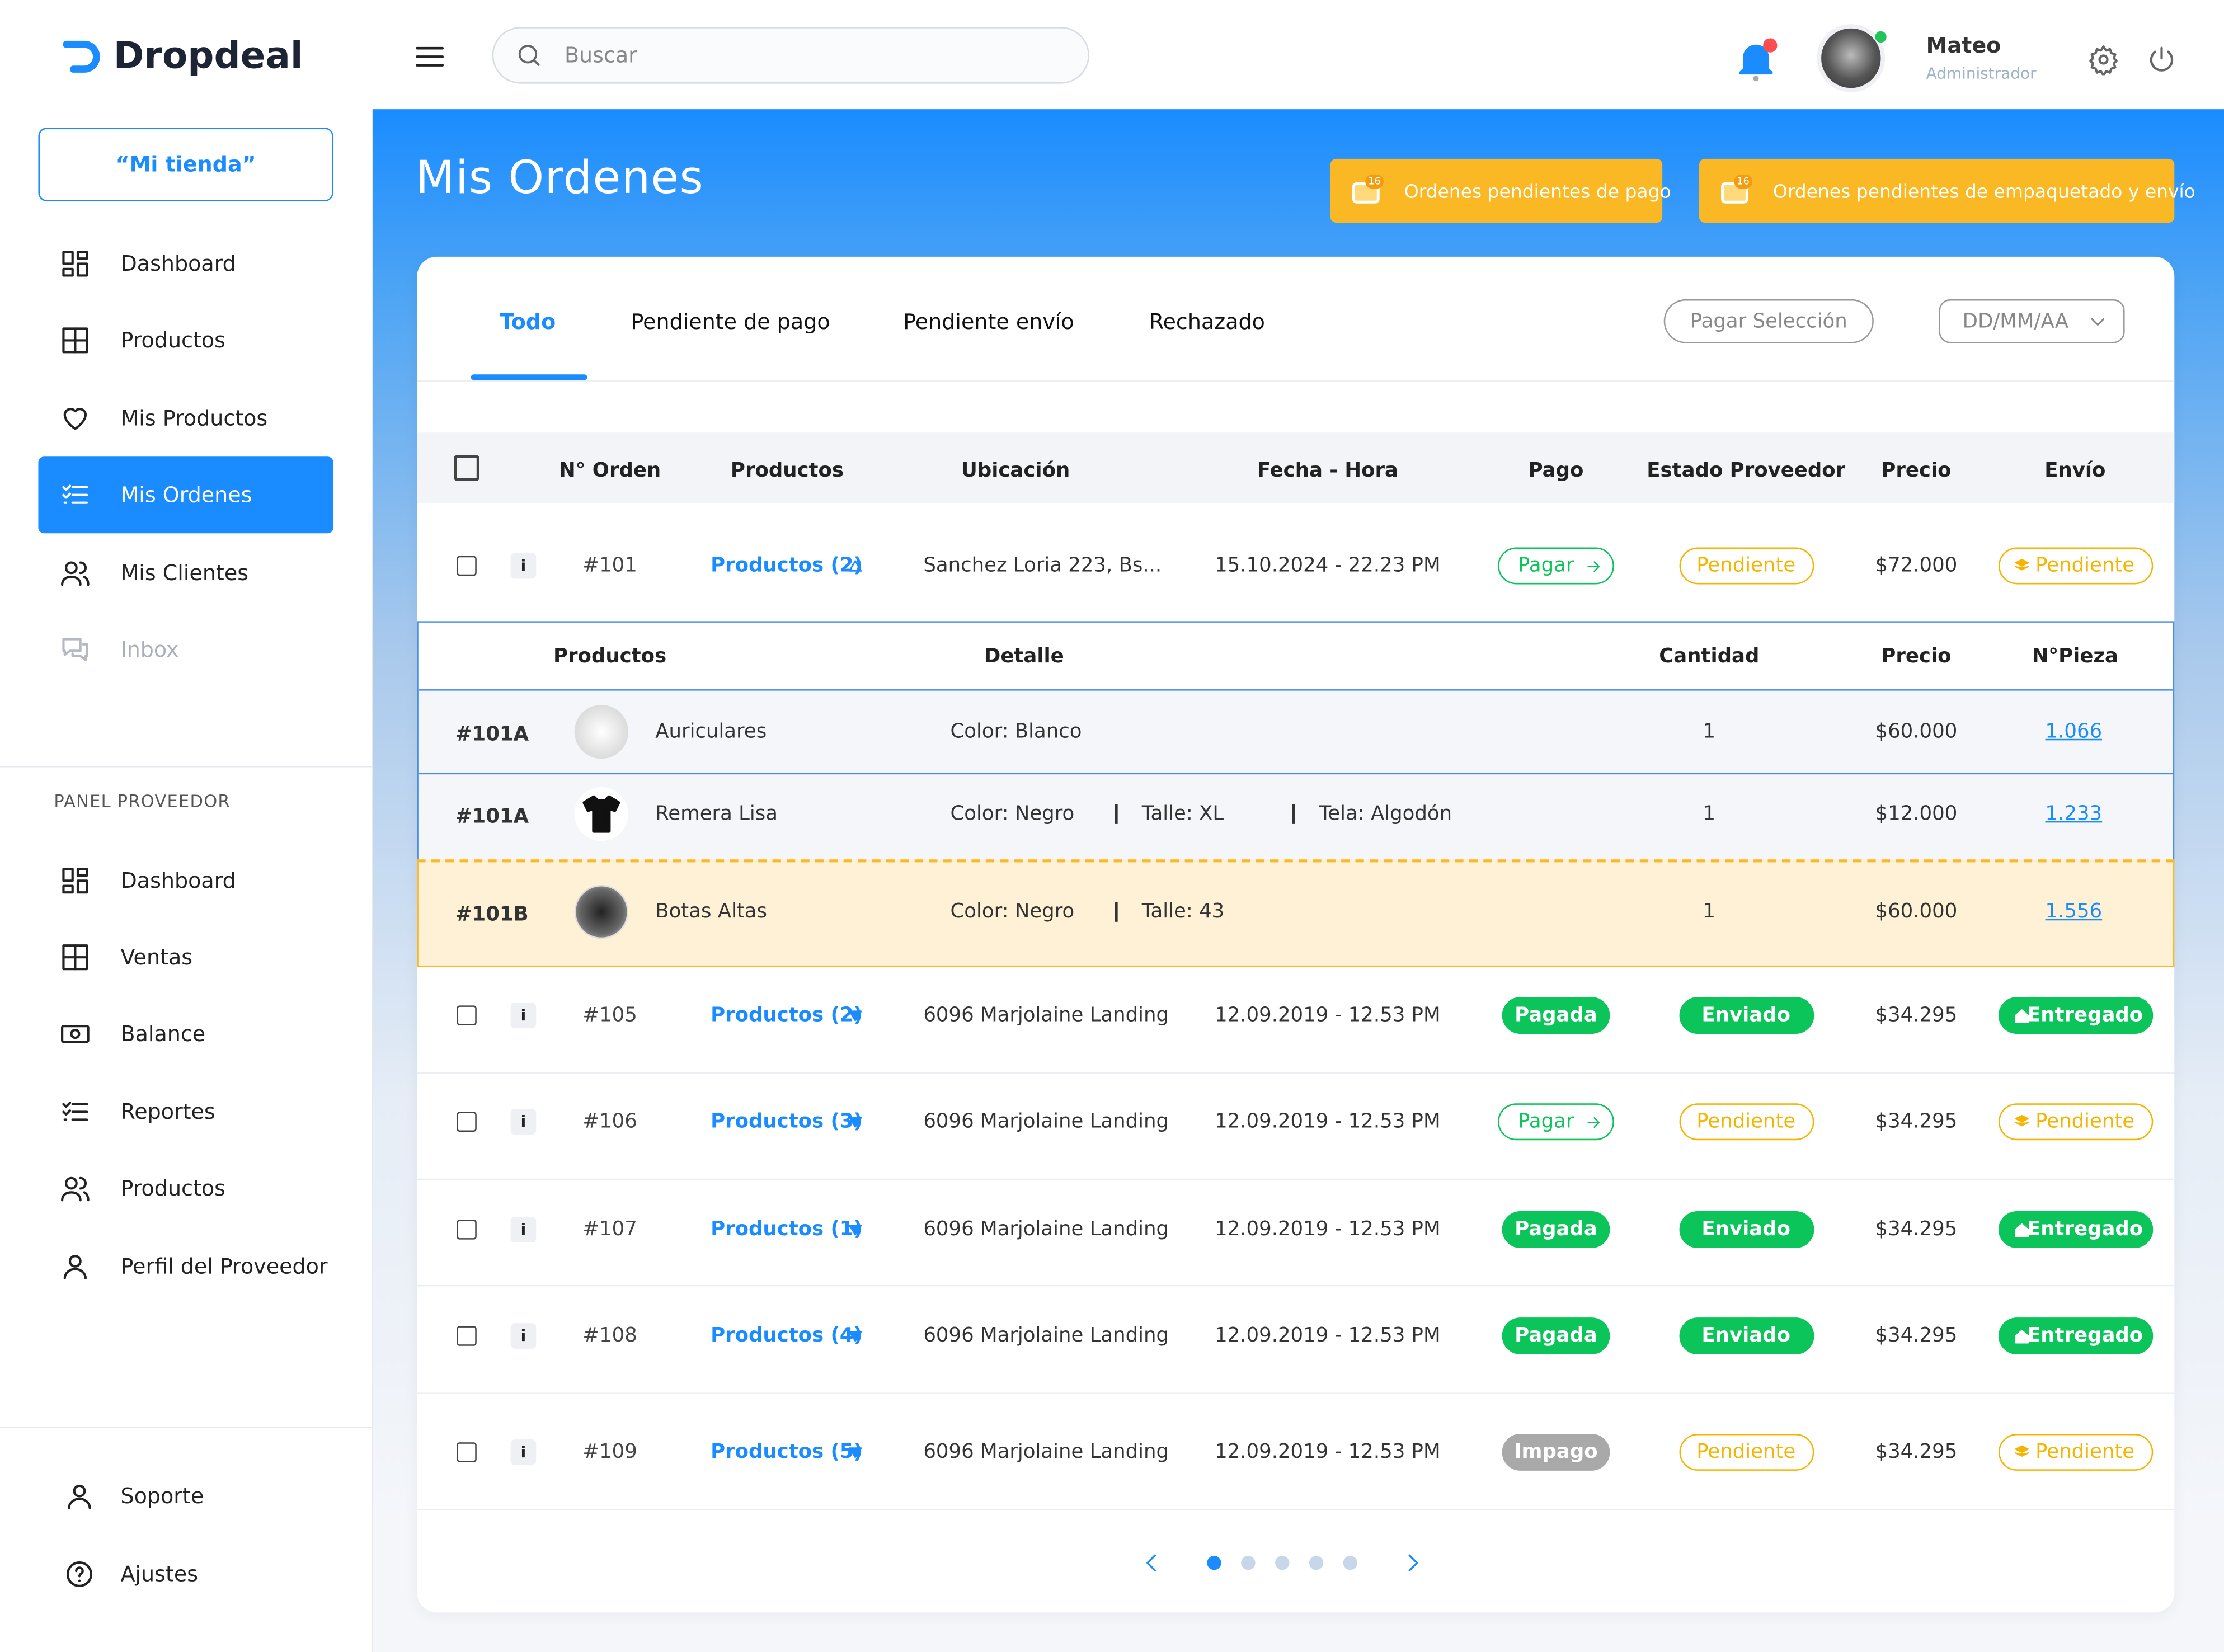  I want to click on products-link: Productos (3), so click(787, 1122).